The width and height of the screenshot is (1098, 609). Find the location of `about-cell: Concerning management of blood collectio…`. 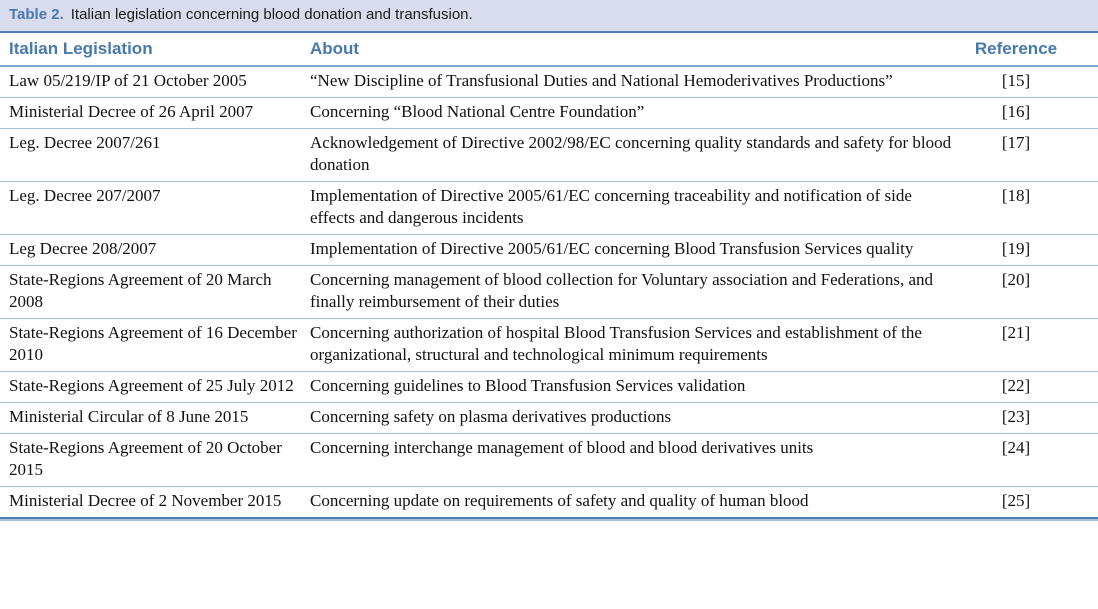

about-cell: Concerning management of blood collectio… is located at coordinates (635, 292).